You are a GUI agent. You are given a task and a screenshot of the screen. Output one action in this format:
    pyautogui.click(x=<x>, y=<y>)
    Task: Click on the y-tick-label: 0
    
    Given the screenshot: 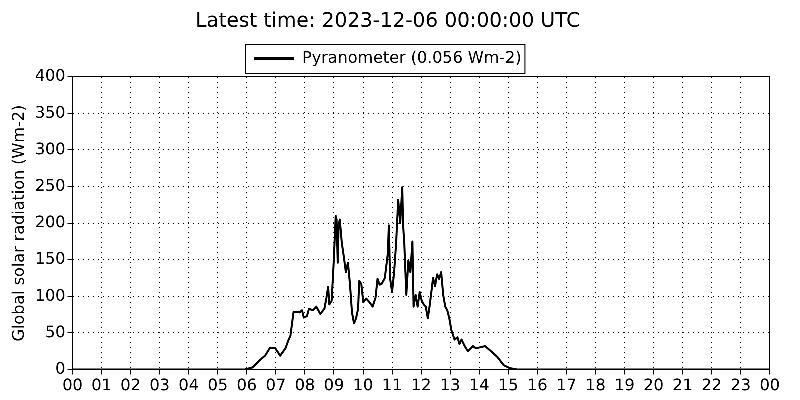 What is the action you would take?
    pyautogui.click(x=61, y=368)
    